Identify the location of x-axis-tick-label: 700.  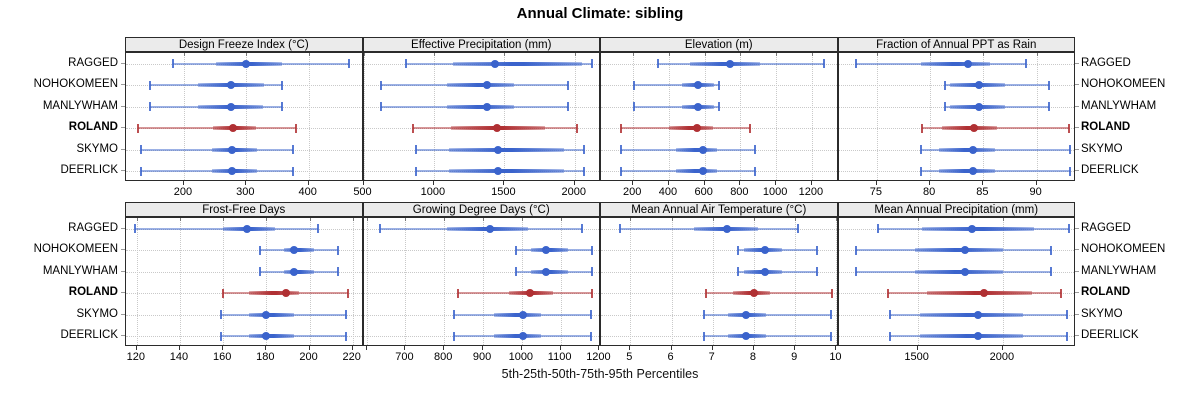
(404, 357).